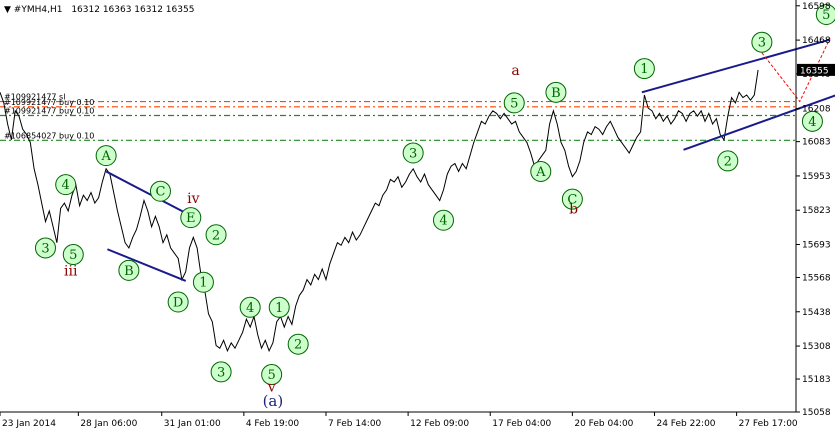 The image size is (835, 431). I want to click on wave-degree-label: iv, so click(193, 199).